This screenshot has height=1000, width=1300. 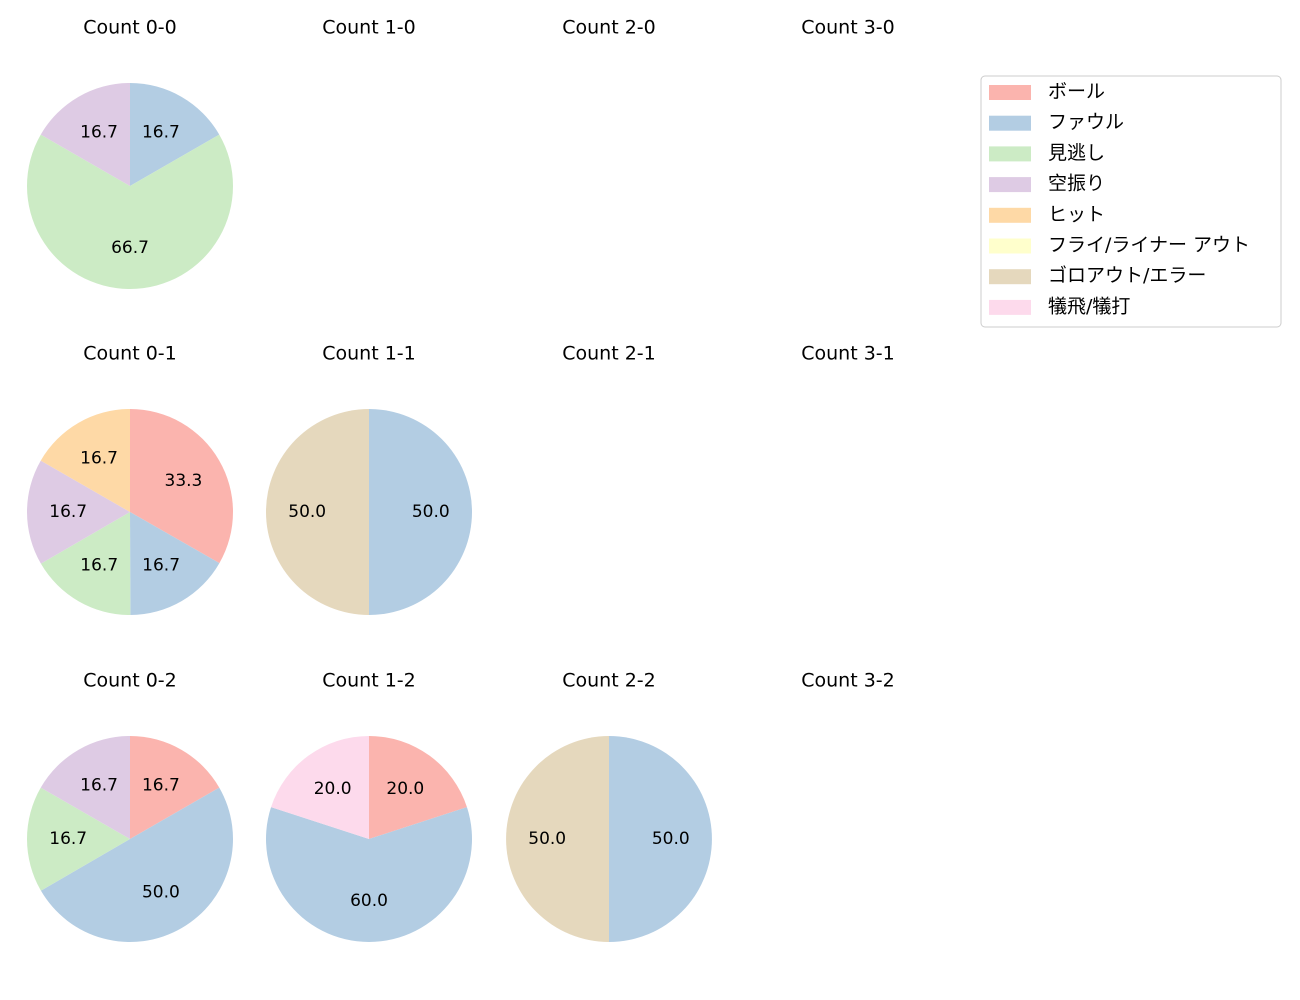 I want to click on legend-label: 空振り, so click(x=1076, y=184).